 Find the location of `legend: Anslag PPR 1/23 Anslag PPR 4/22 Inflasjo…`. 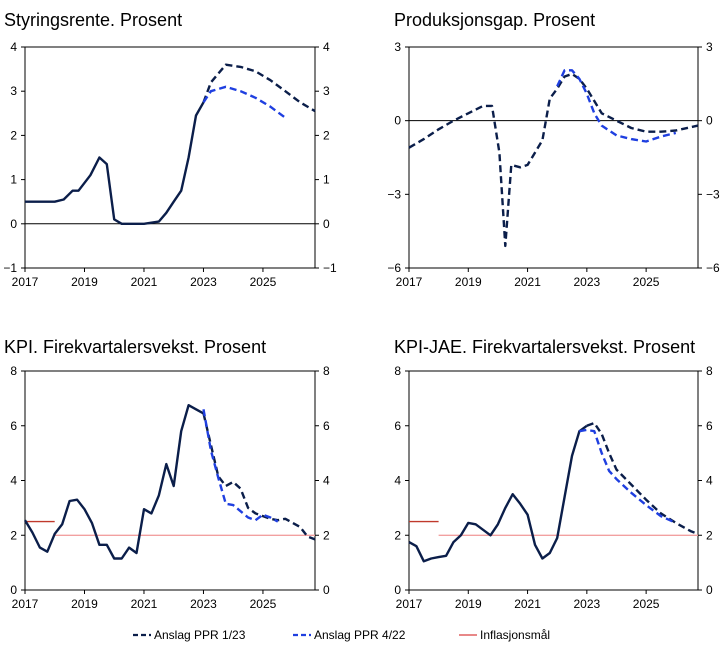

legend: Anslag PPR 1/23 Anslag PPR 4/22 Inflasjo… is located at coordinates (361, 635).